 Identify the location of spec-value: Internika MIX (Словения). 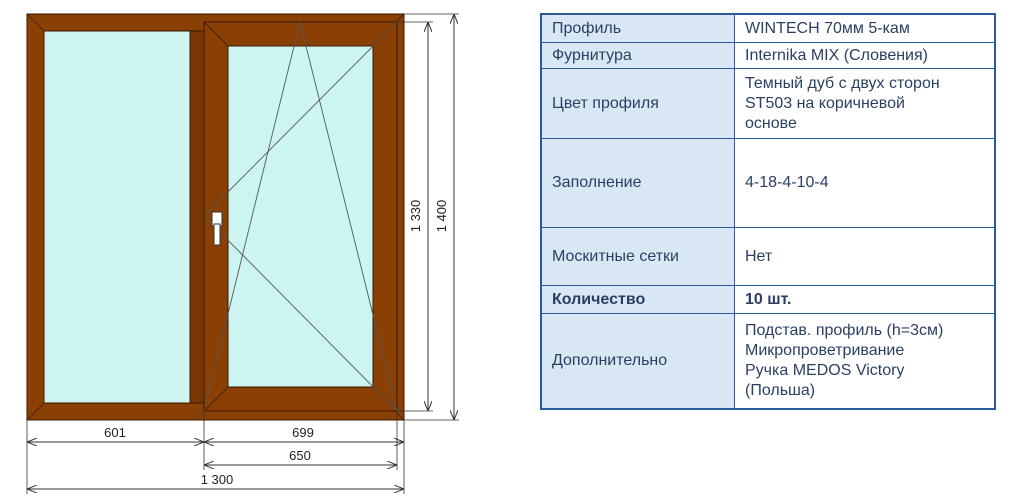
(865, 55).